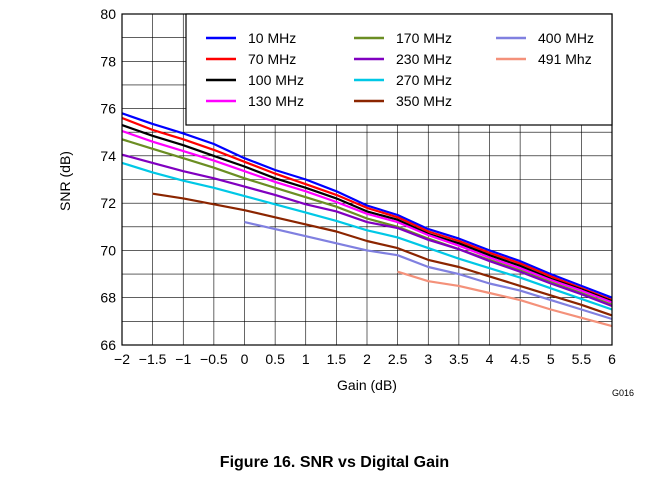 This screenshot has height=481, width=669. What do you see at coordinates (65, 181) in the screenshot?
I see `y-axis-title: SNR (dB)` at bounding box center [65, 181].